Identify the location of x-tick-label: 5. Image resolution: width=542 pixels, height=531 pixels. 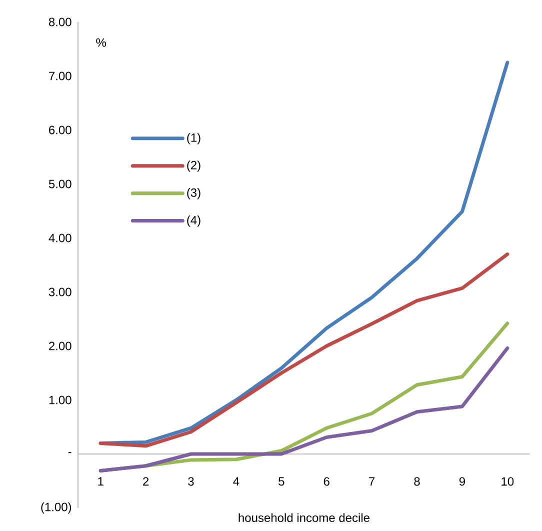
(281, 481).